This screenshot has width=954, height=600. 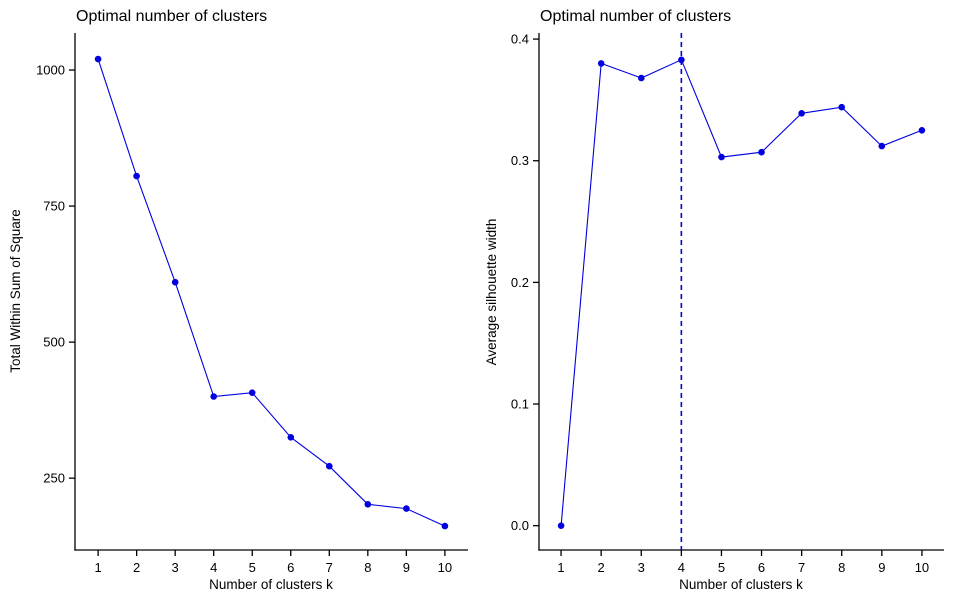 I want to click on y-tick-label: 750, so click(x=54, y=206).